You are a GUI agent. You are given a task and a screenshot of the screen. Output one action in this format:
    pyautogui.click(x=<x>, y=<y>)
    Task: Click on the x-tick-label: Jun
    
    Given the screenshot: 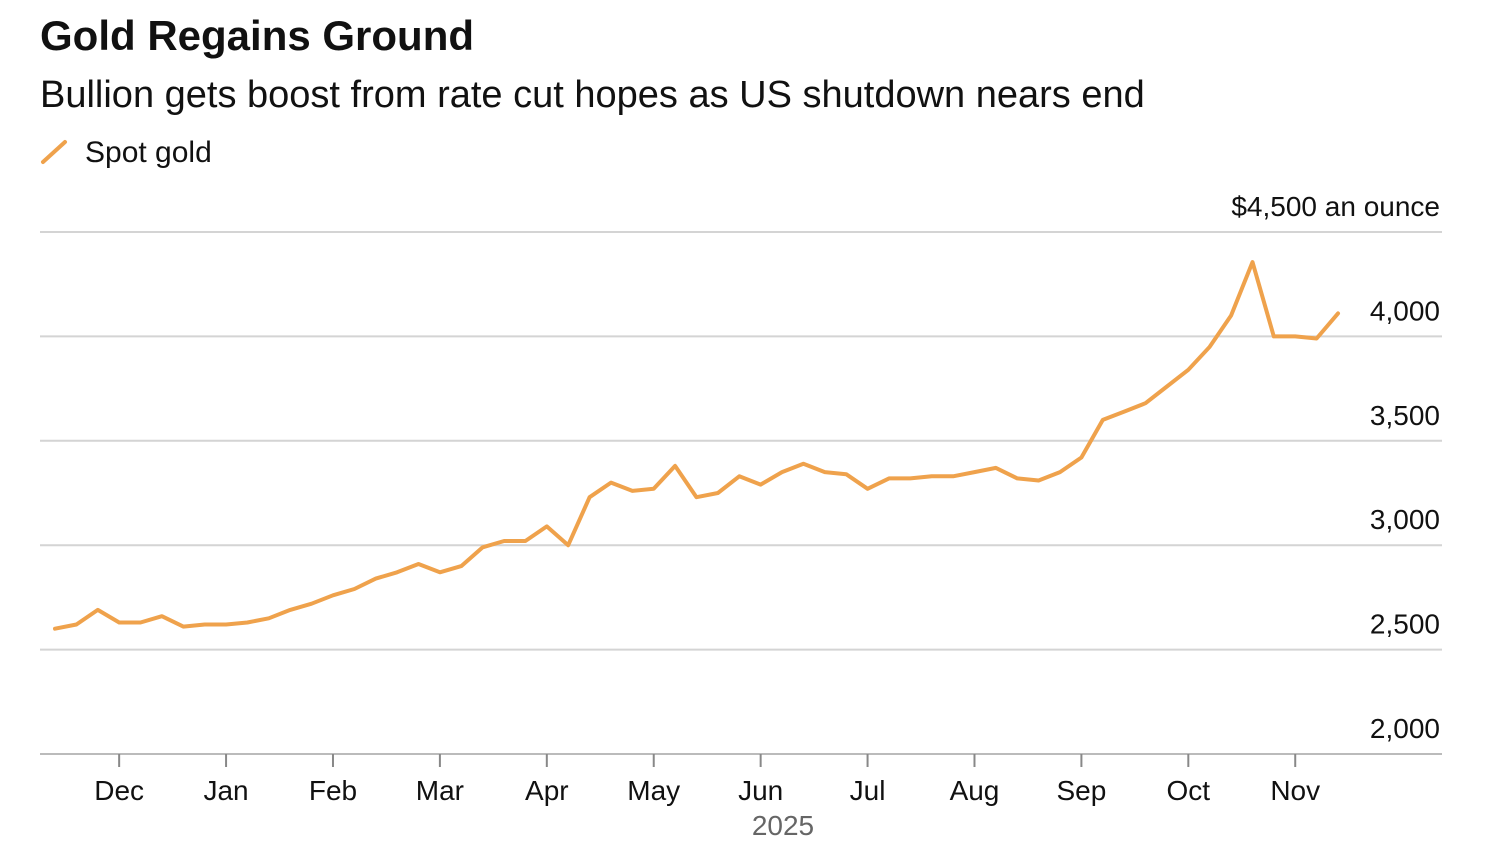 What is the action you would take?
    pyautogui.click(x=760, y=790)
    